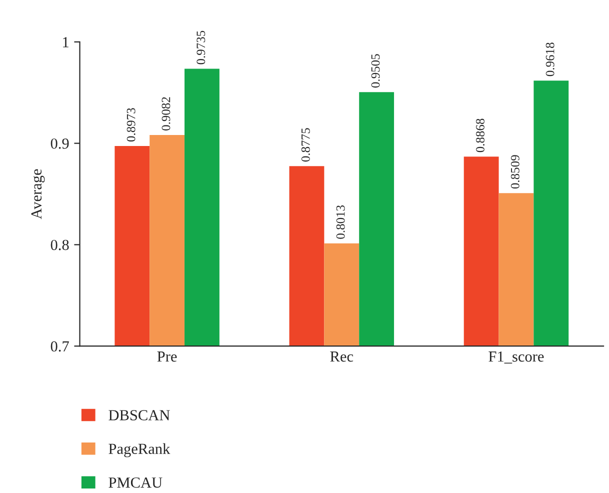 The width and height of the screenshot is (609, 493). What do you see at coordinates (515, 172) in the screenshot?
I see `data-label: 0.8509` at bounding box center [515, 172].